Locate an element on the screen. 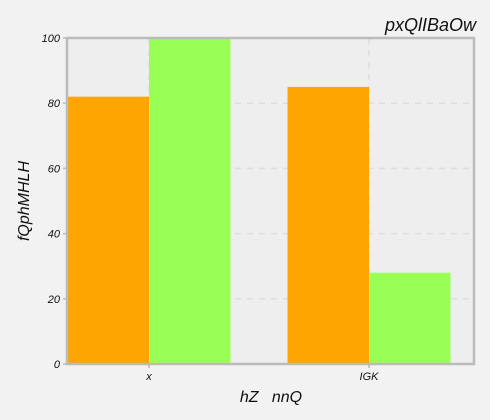 Image resolution: width=490 pixels, height=420 pixels. y-axis-label: fQphMHLH is located at coordinates (24, 201).